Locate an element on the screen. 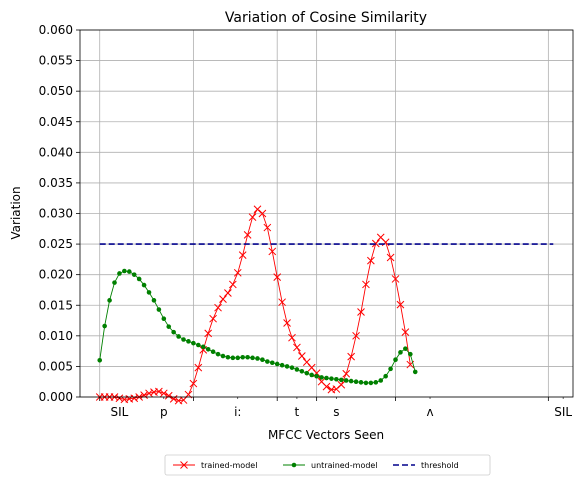  y-tick-label: 0.040 is located at coordinates (56, 152).